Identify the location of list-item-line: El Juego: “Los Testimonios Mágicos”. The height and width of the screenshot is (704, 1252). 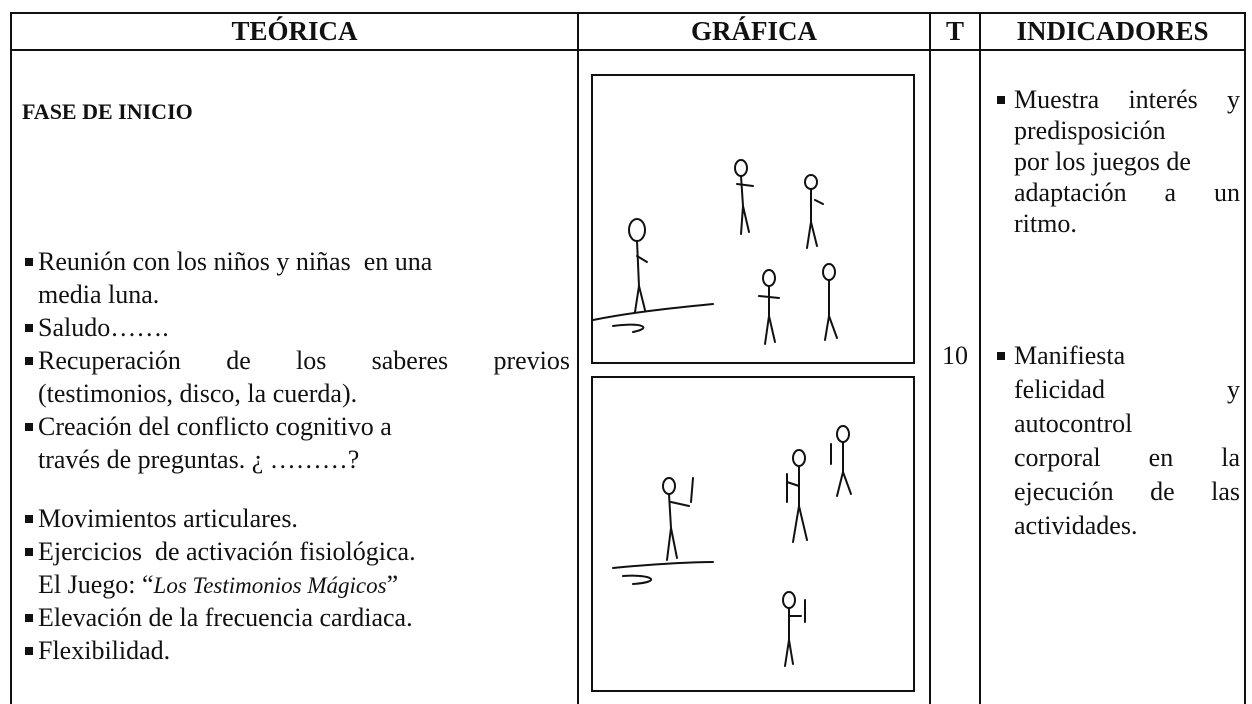
(218, 585).